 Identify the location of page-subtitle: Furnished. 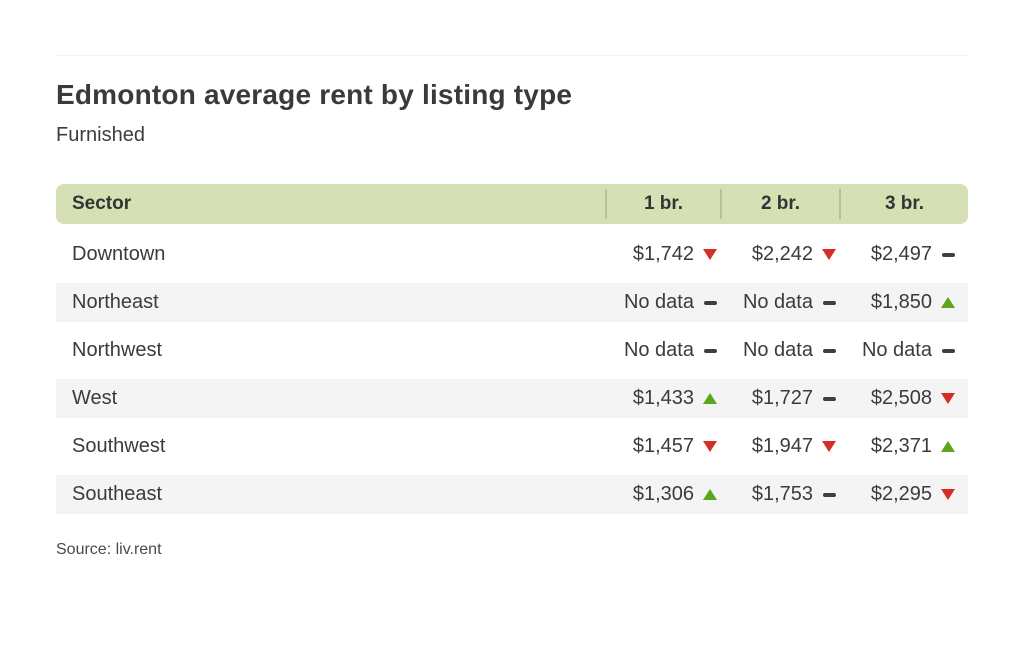
(100, 135).